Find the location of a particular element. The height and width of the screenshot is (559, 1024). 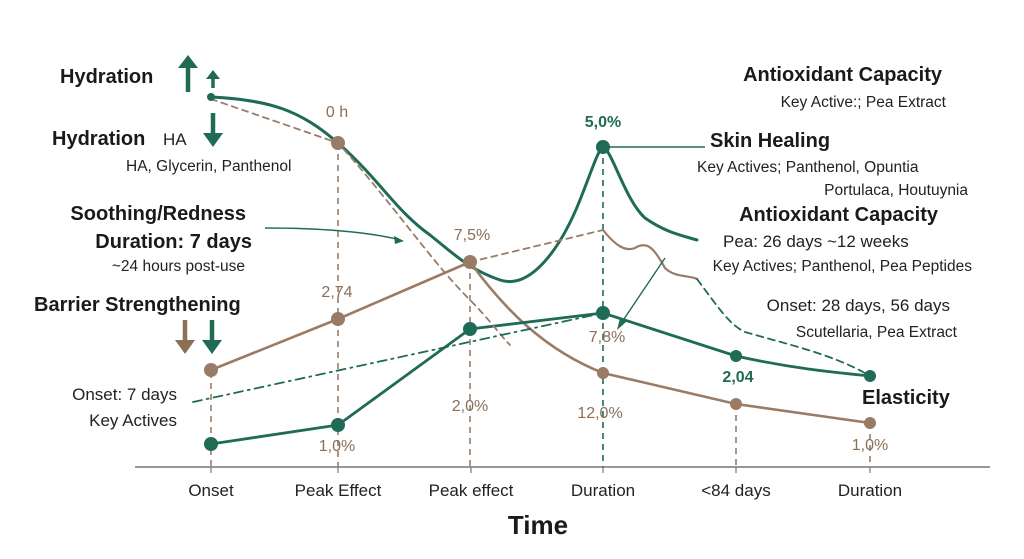

annotation-elasticity: Elasticity is located at coordinates (906, 398).